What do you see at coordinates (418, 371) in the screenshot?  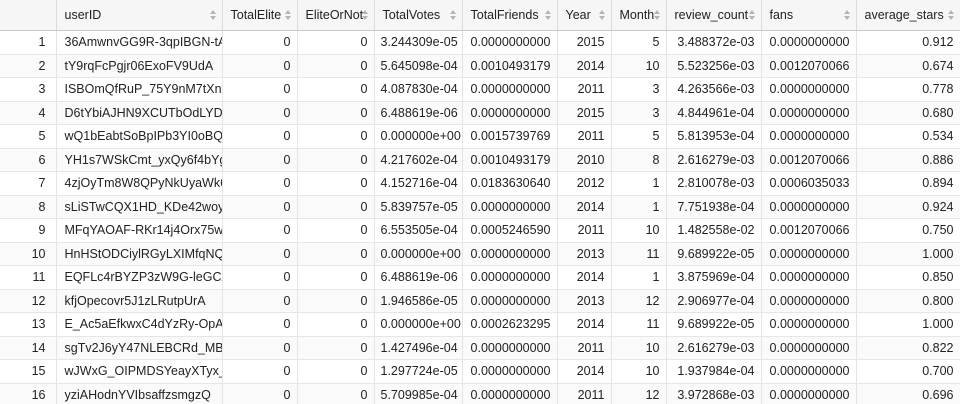 I see `cell-TotalVotes: 1.297724e-05` at bounding box center [418, 371].